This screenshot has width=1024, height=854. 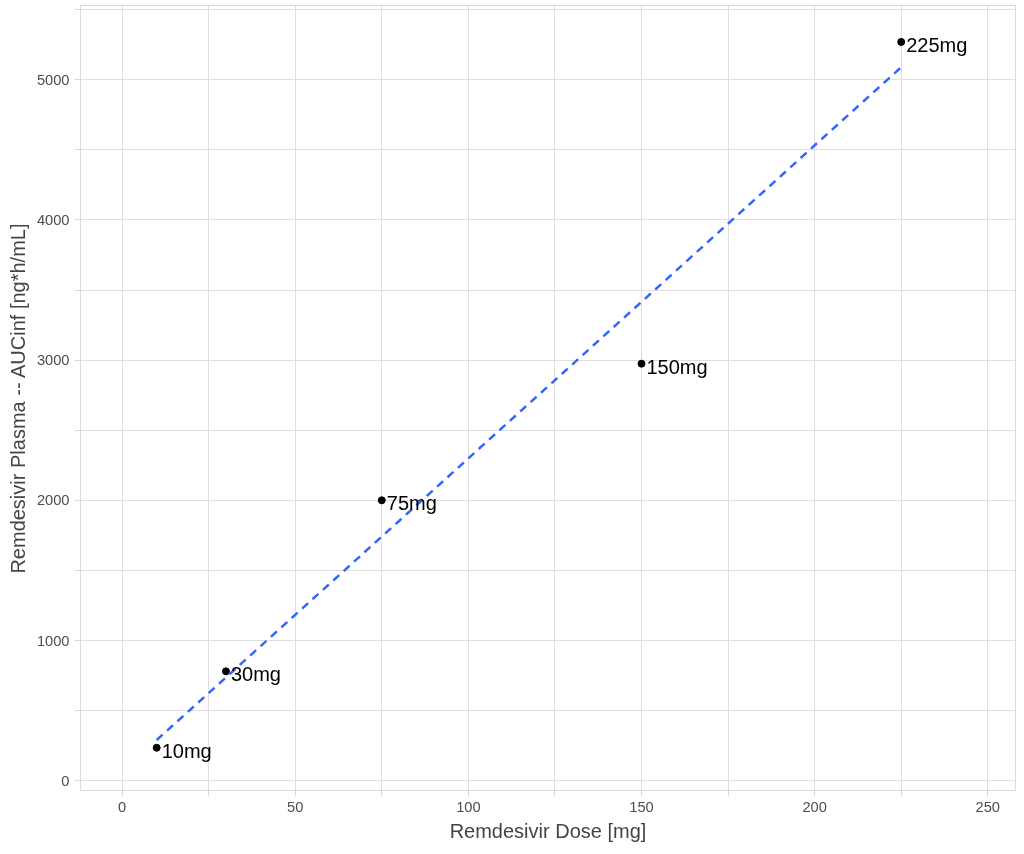 What do you see at coordinates (65, 780) in the screenshot?
I see `y-tick-label: 0` at bounding box center [65, 780].